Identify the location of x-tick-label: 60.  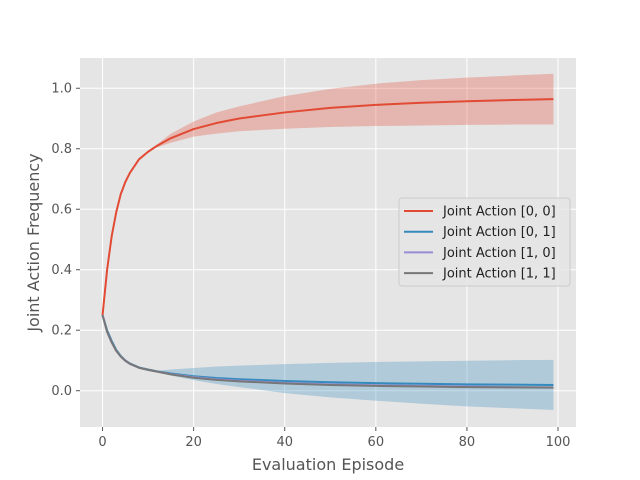
(376, 442).